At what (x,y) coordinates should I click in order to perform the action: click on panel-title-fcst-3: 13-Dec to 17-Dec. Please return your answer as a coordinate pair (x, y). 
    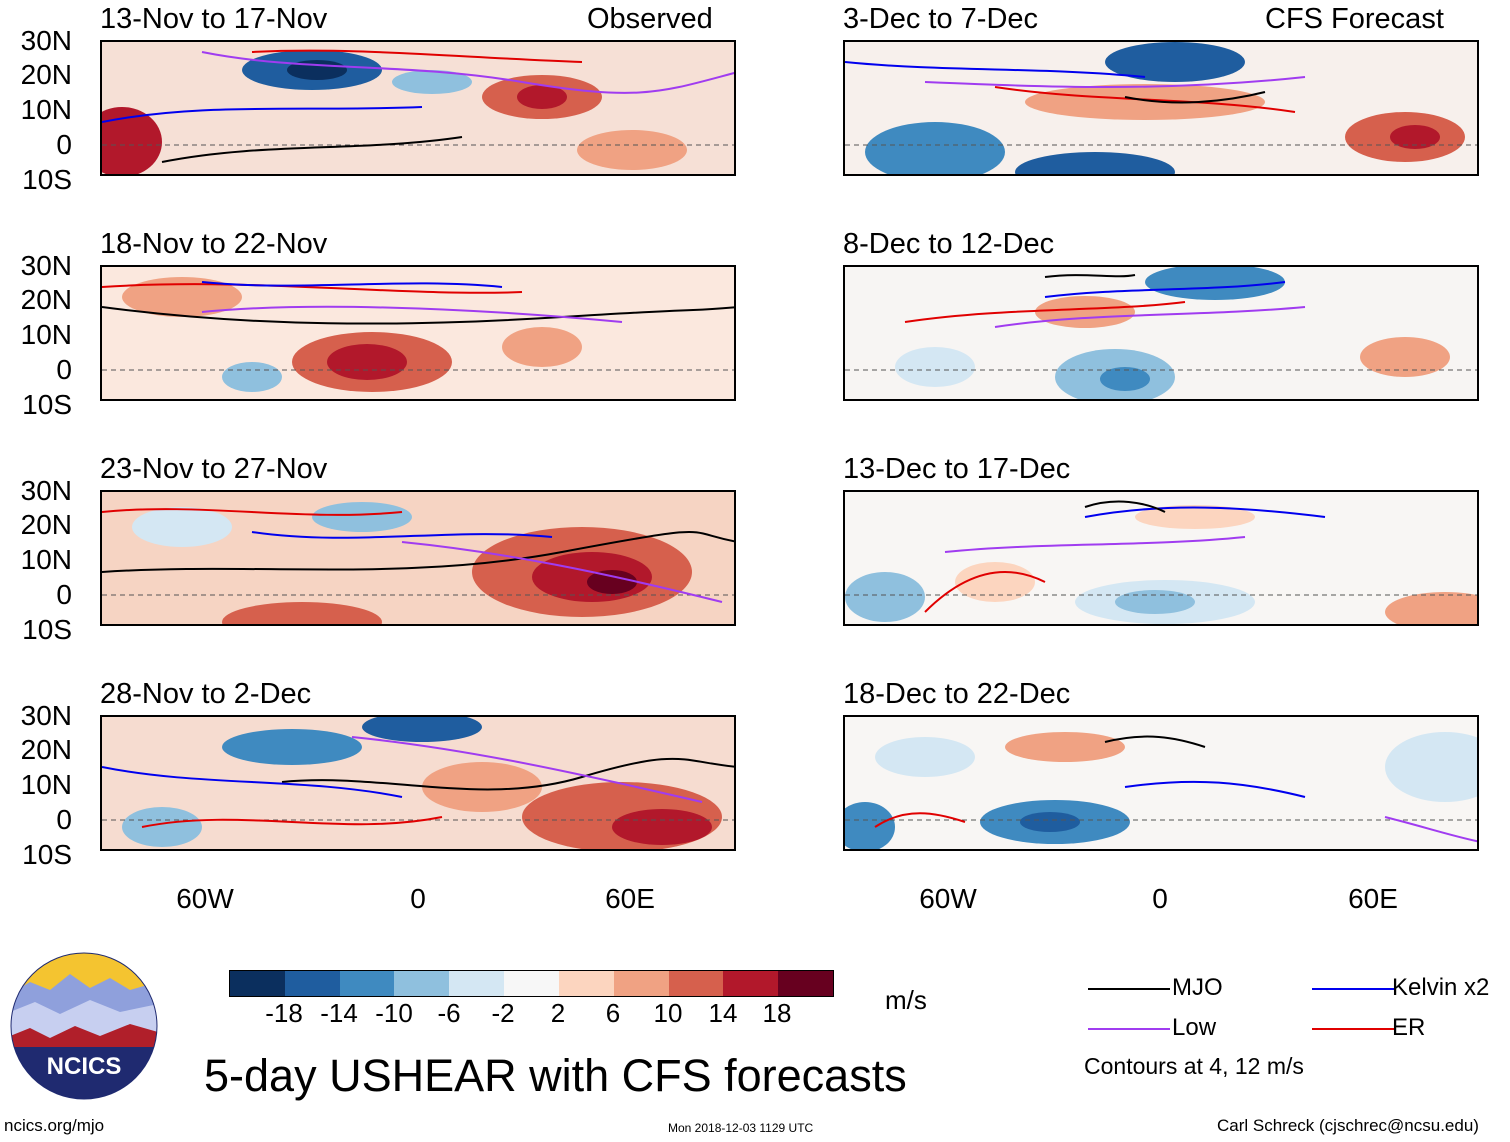
    Looking at the image, I should click on (957, 469).